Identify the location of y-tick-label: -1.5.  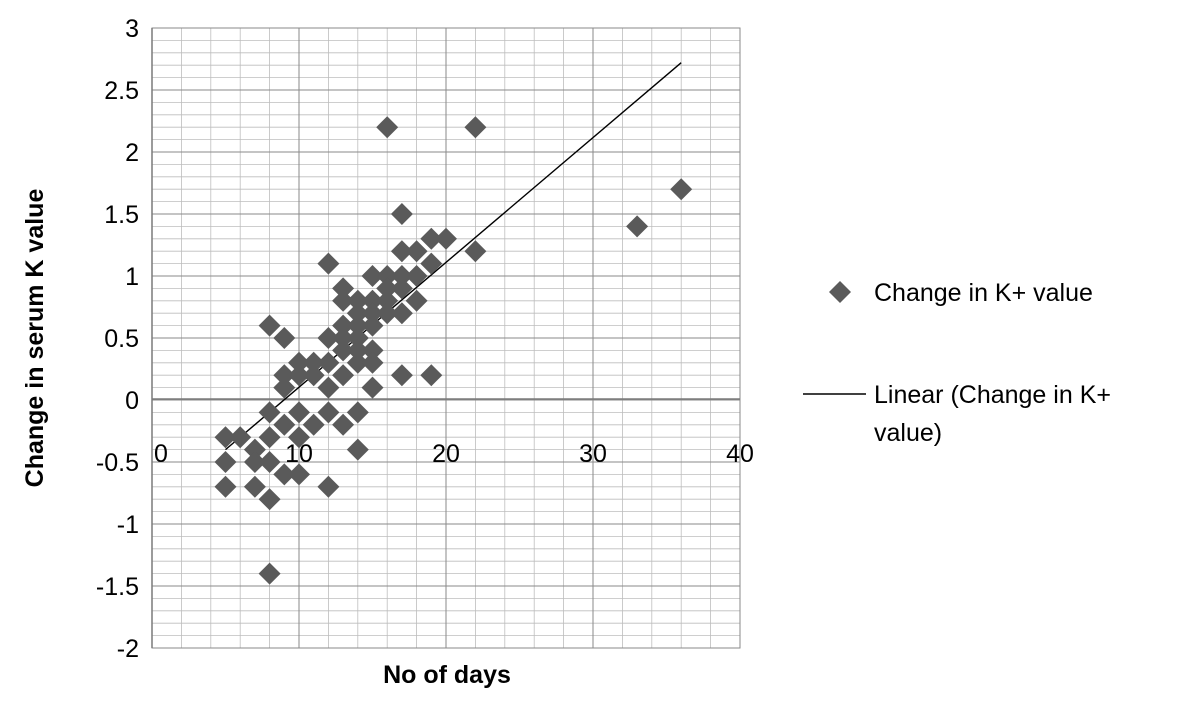
(117, 587).